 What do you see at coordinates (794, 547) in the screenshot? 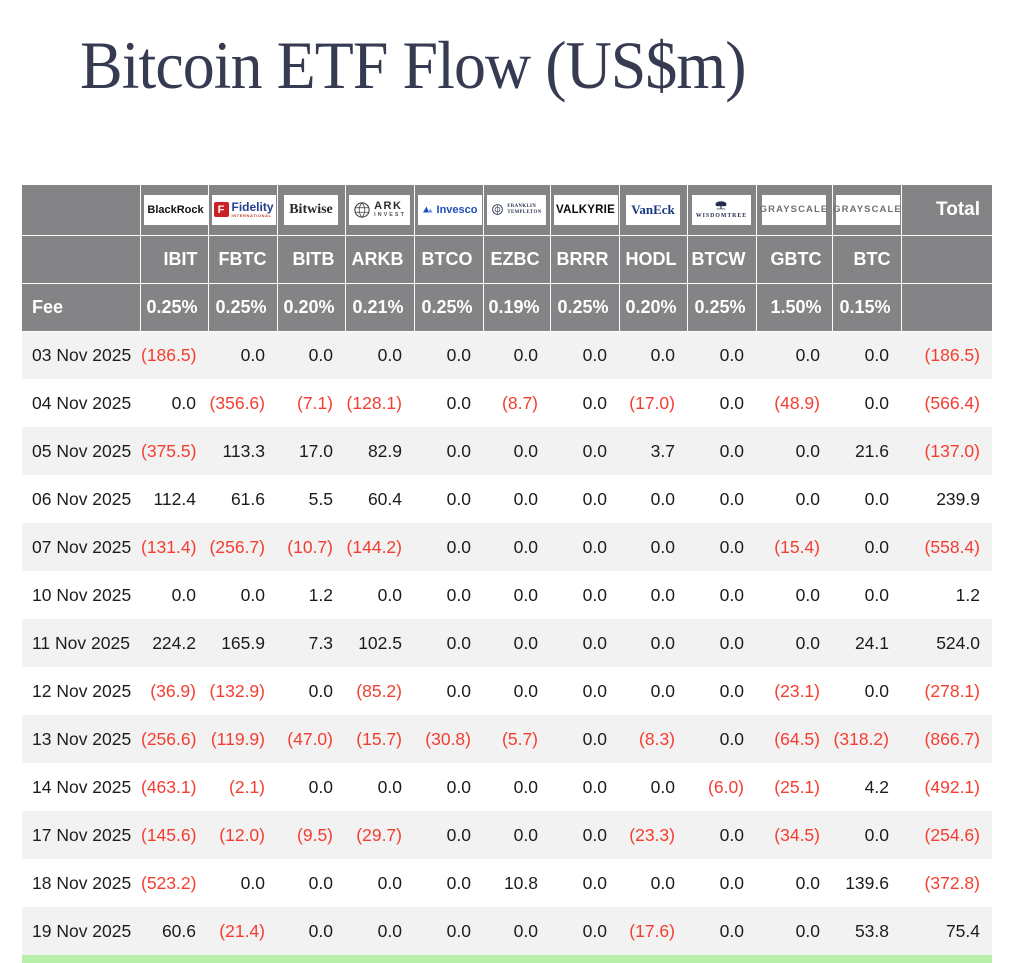
I see `value-cell-gbtc: (15.4)` at bounding box center [794, 547].